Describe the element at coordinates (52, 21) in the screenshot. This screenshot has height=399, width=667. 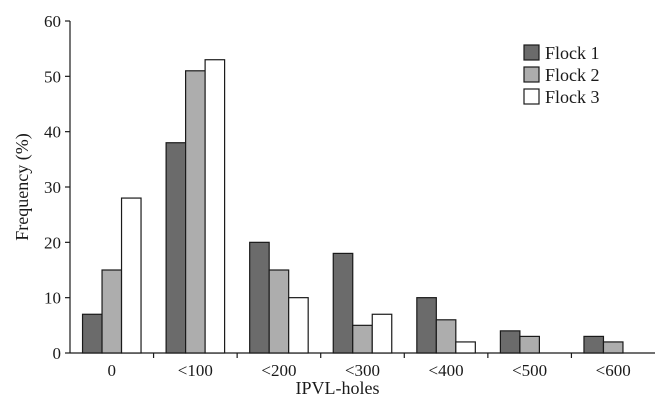
I see `y-tick-label: 60` at that location.